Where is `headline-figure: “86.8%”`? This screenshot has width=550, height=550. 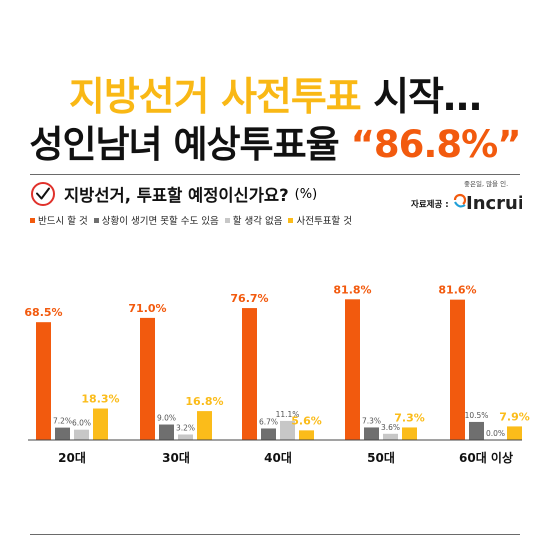
headline-figure: “86.8%” is located at coordinates (436, 144).